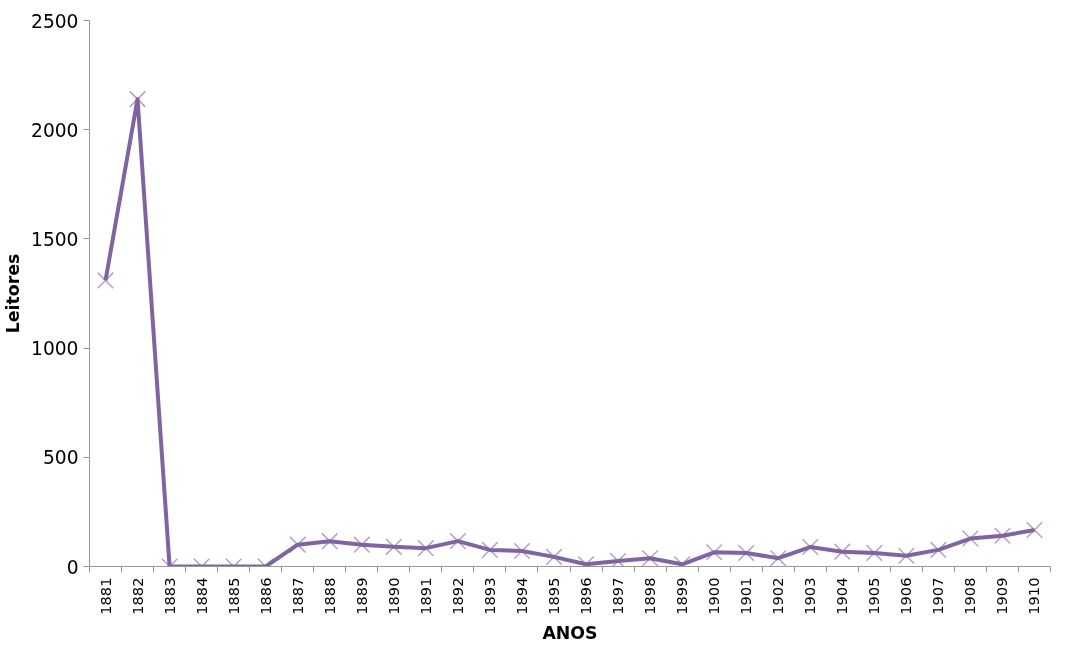 This screenshot has height=653, width=1070. I want to click on x-tick-label: 1894, so click(521, 596).